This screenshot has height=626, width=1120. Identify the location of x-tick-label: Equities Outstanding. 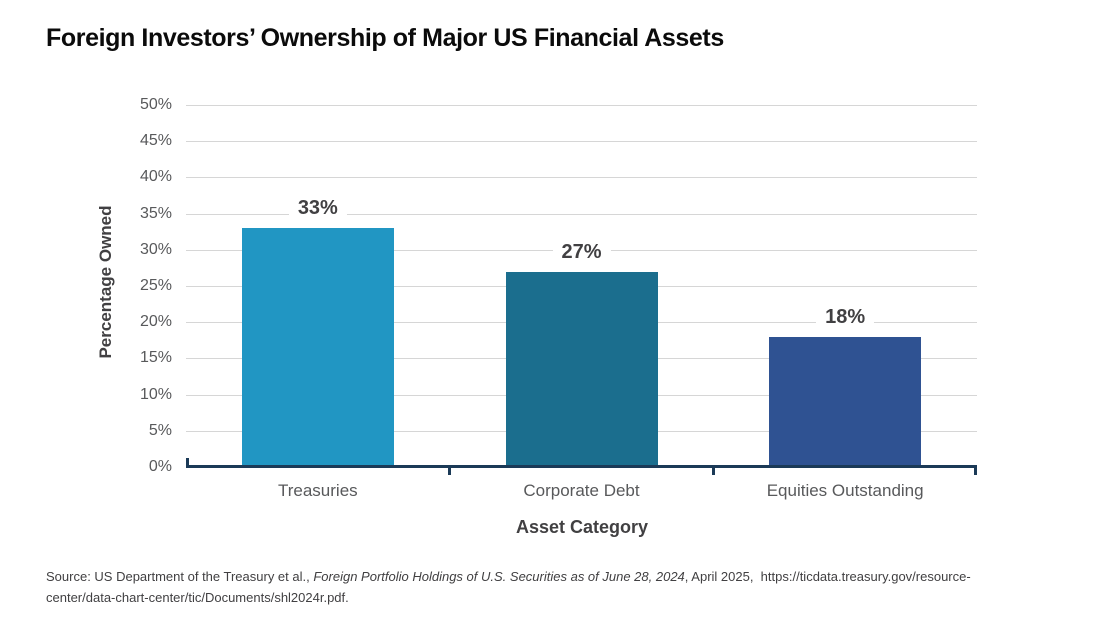
(845, 490).